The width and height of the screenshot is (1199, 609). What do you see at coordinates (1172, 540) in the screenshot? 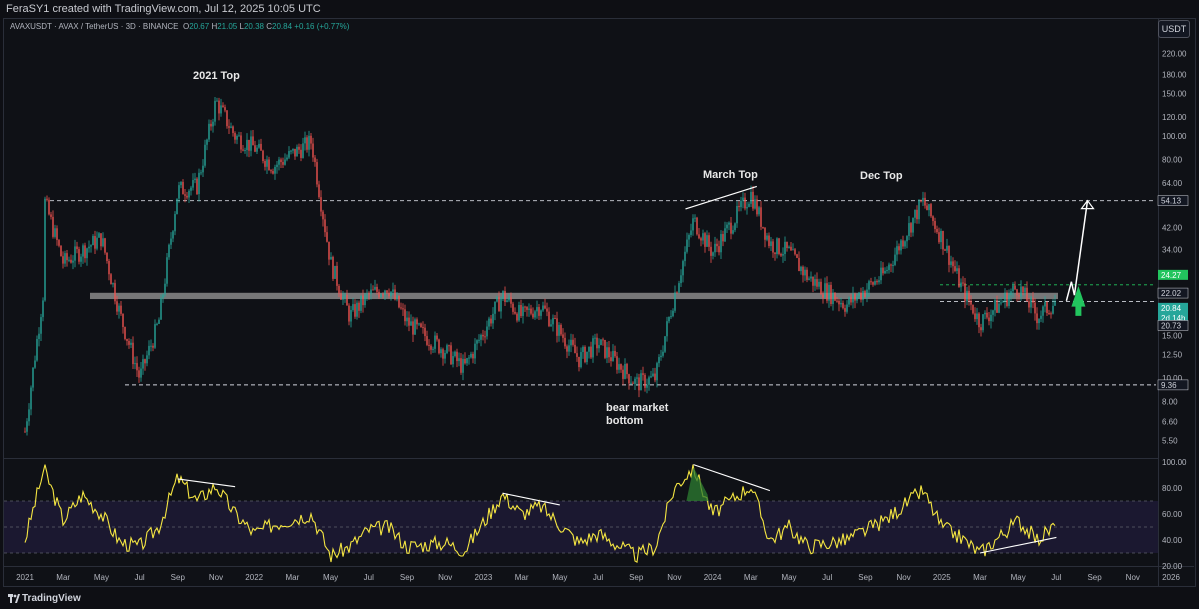
I see `rsi-tick-label: 40.00` at bounding box center [1172, 540].